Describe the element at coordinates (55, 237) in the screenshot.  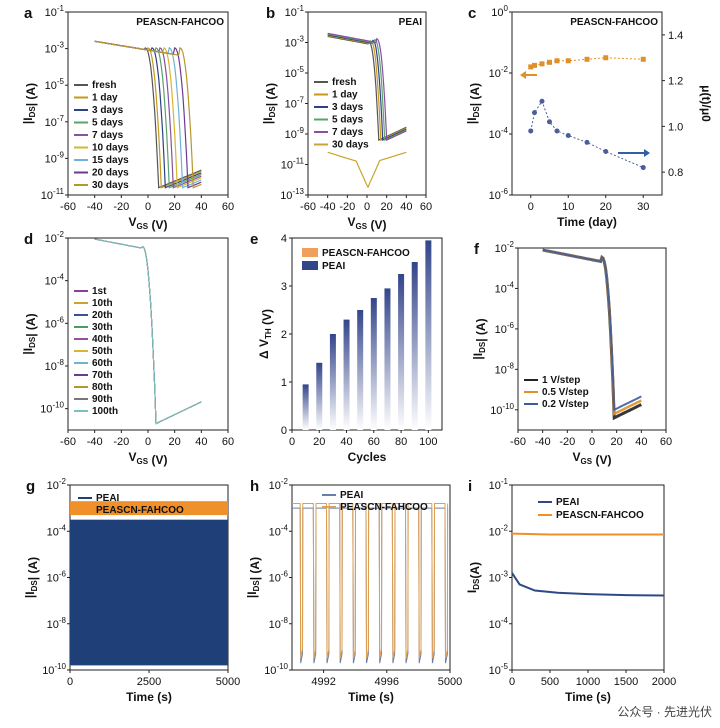
I see `y-tick-label: 10⁻²` at that location.